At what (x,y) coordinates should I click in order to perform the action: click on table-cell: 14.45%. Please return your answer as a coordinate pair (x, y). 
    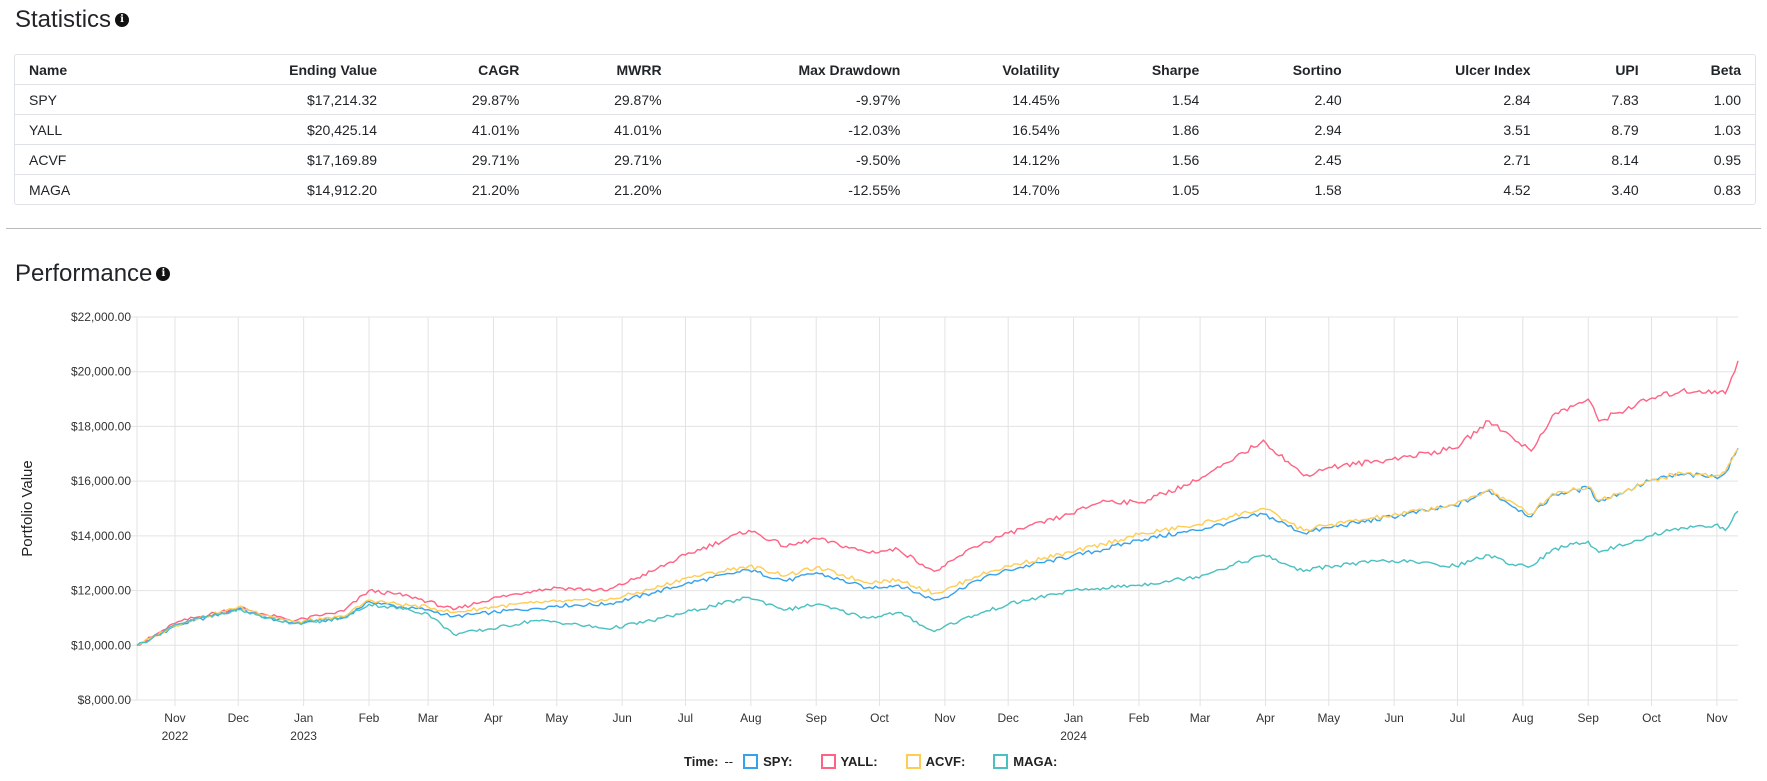
    Looking at the image, I should click on (994, 99).